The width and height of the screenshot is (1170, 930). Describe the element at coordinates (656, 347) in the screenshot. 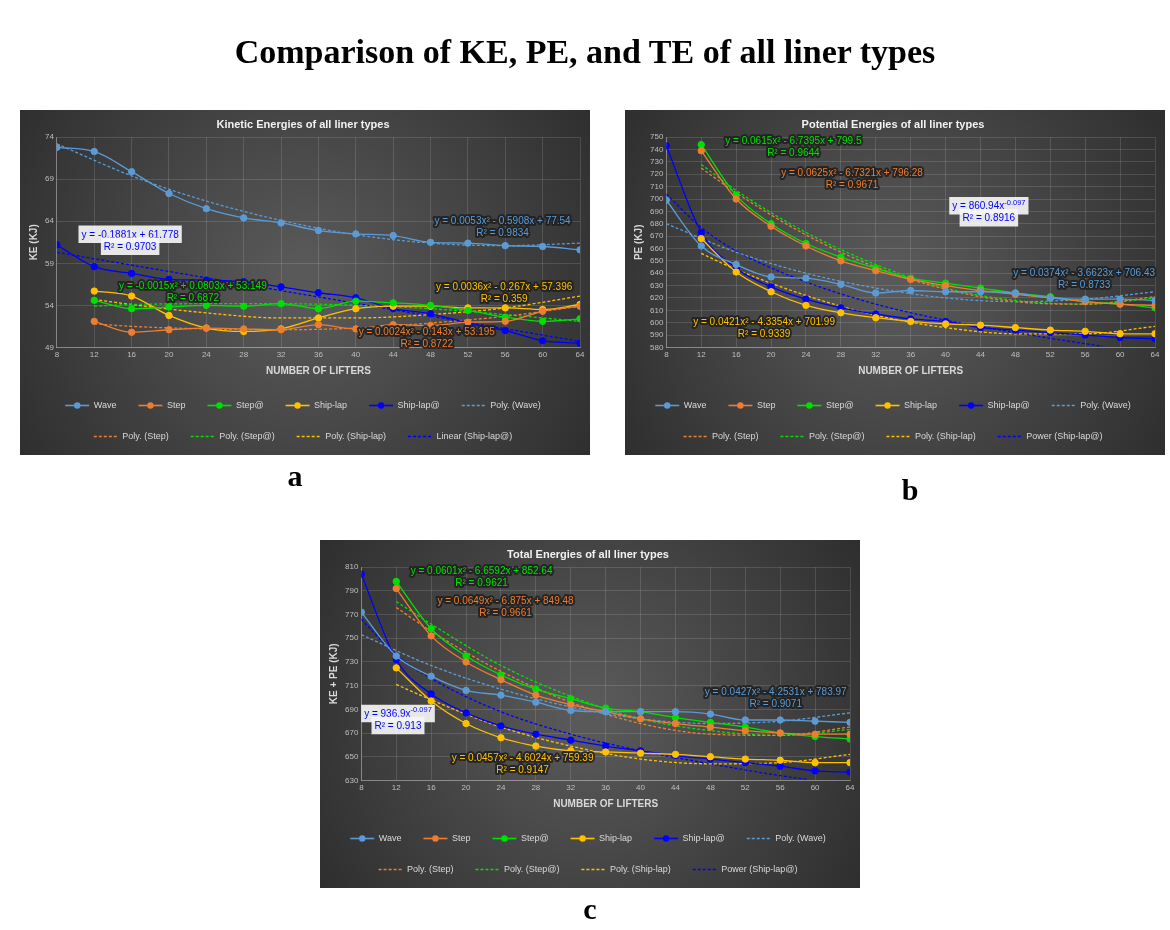

I see `y-tick-label: 580` at that location.